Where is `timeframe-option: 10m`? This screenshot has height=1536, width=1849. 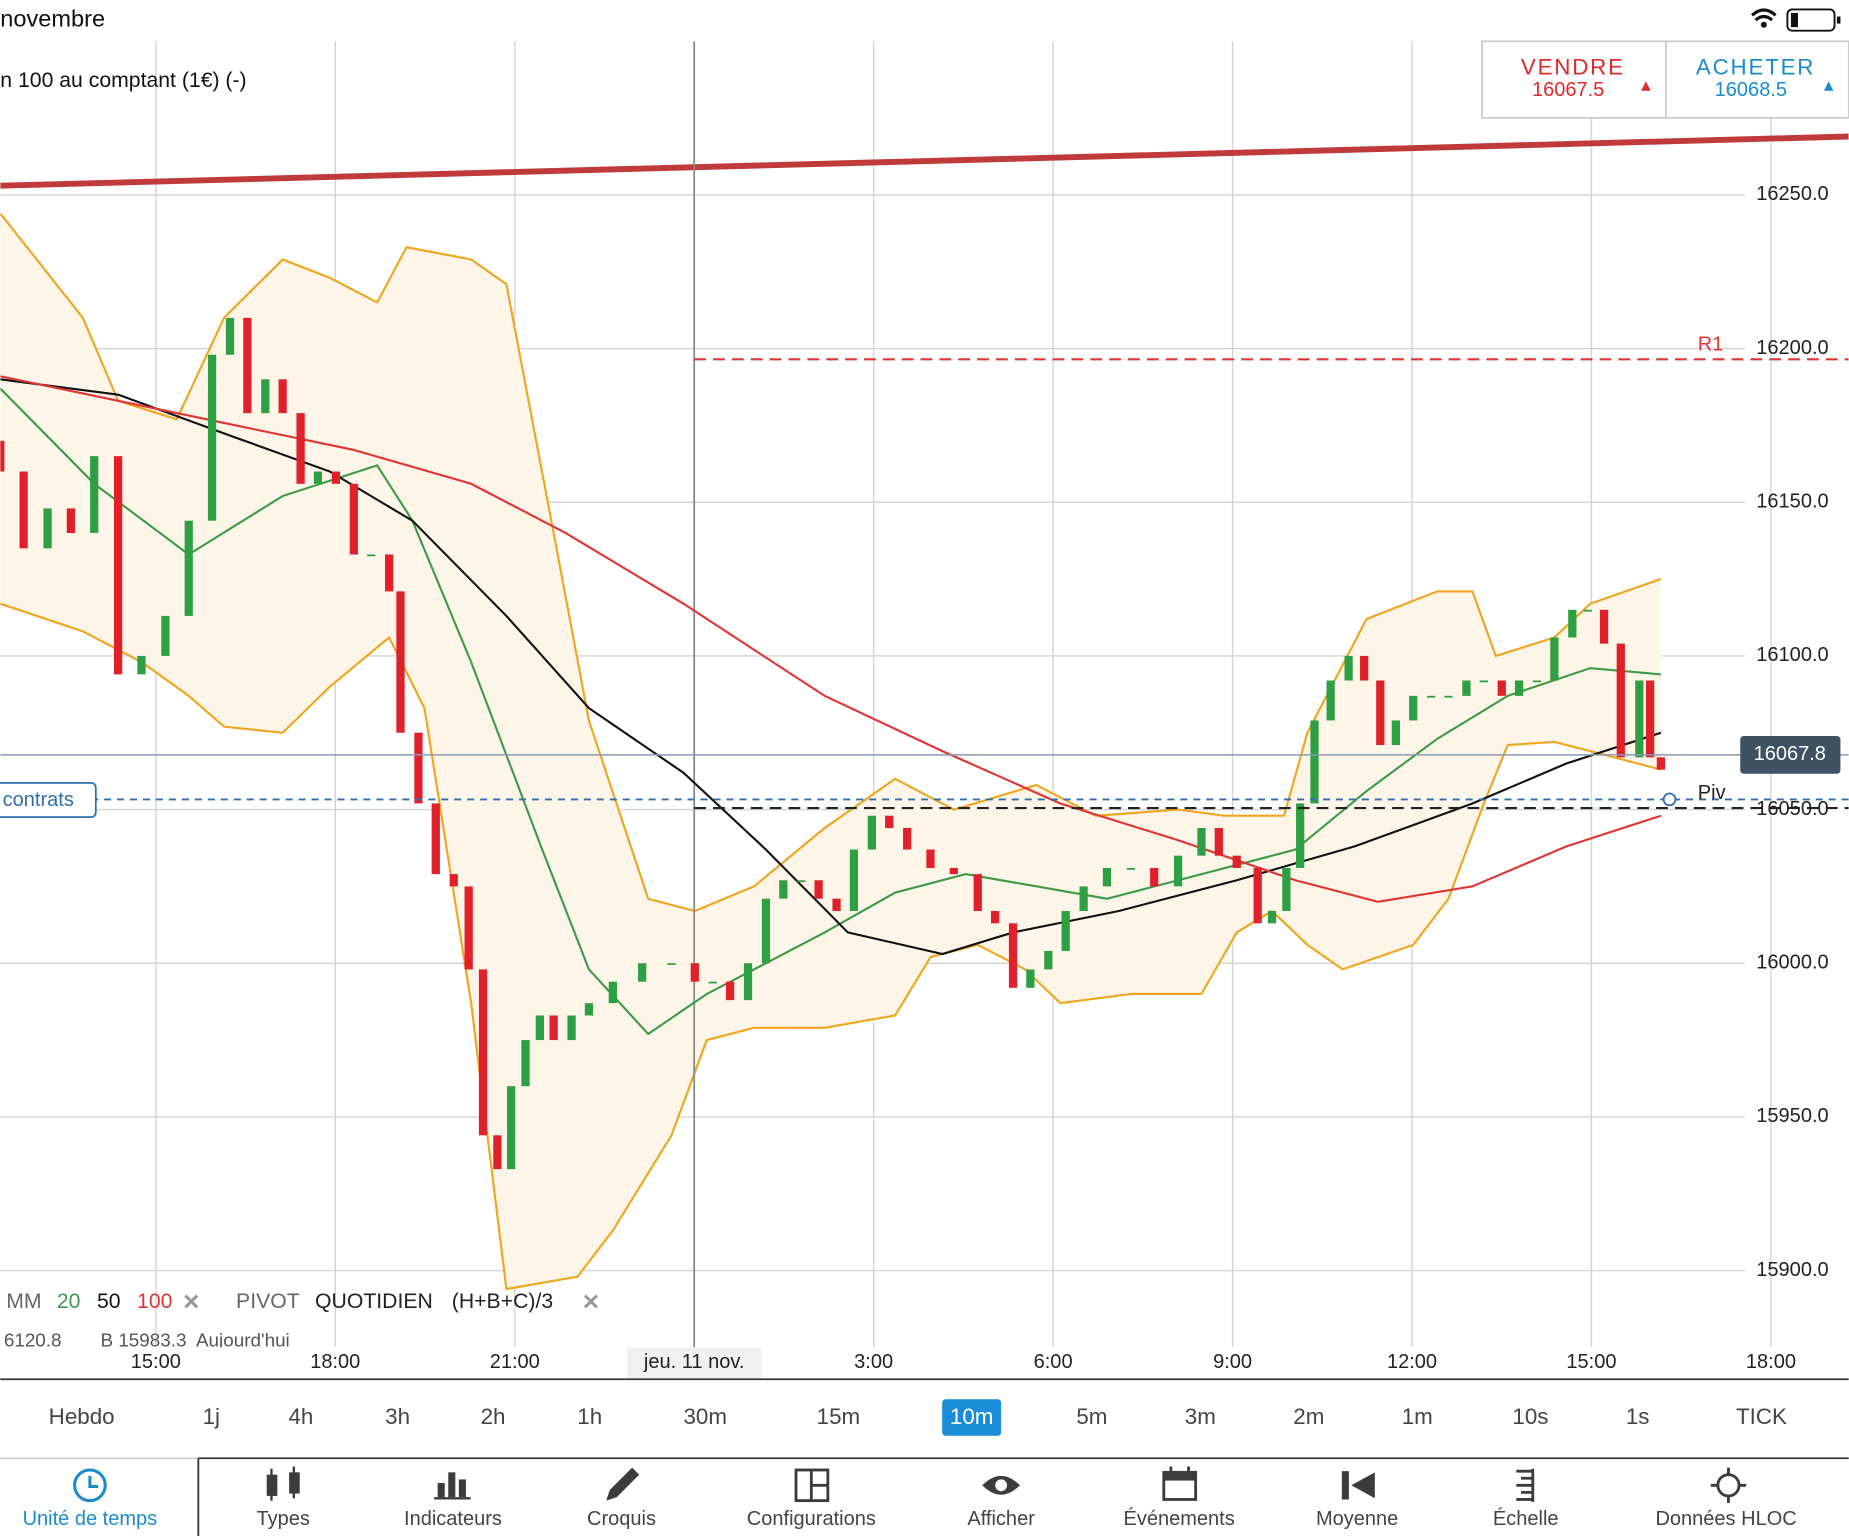
timeframe-option: 10m is located at coordinates (972, 1416).